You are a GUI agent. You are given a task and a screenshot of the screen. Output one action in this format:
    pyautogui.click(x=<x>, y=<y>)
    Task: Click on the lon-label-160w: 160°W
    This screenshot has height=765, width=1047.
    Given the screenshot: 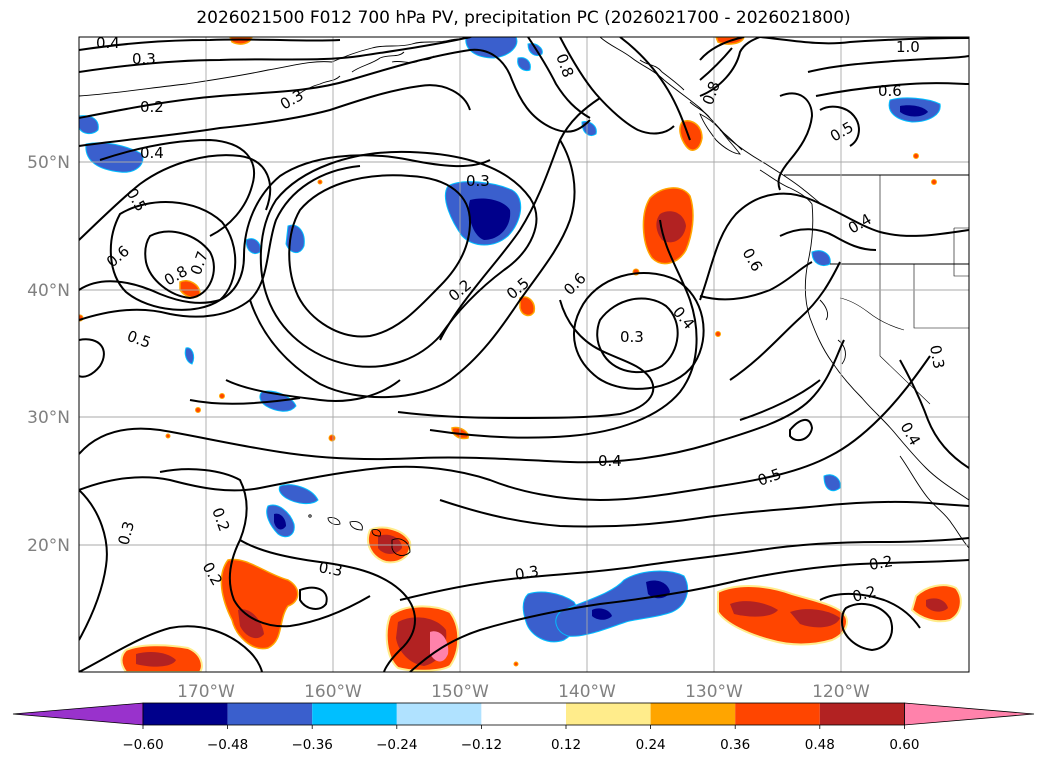 What is the action you would take?
    pyautogui.click(x=333, y=692)
    